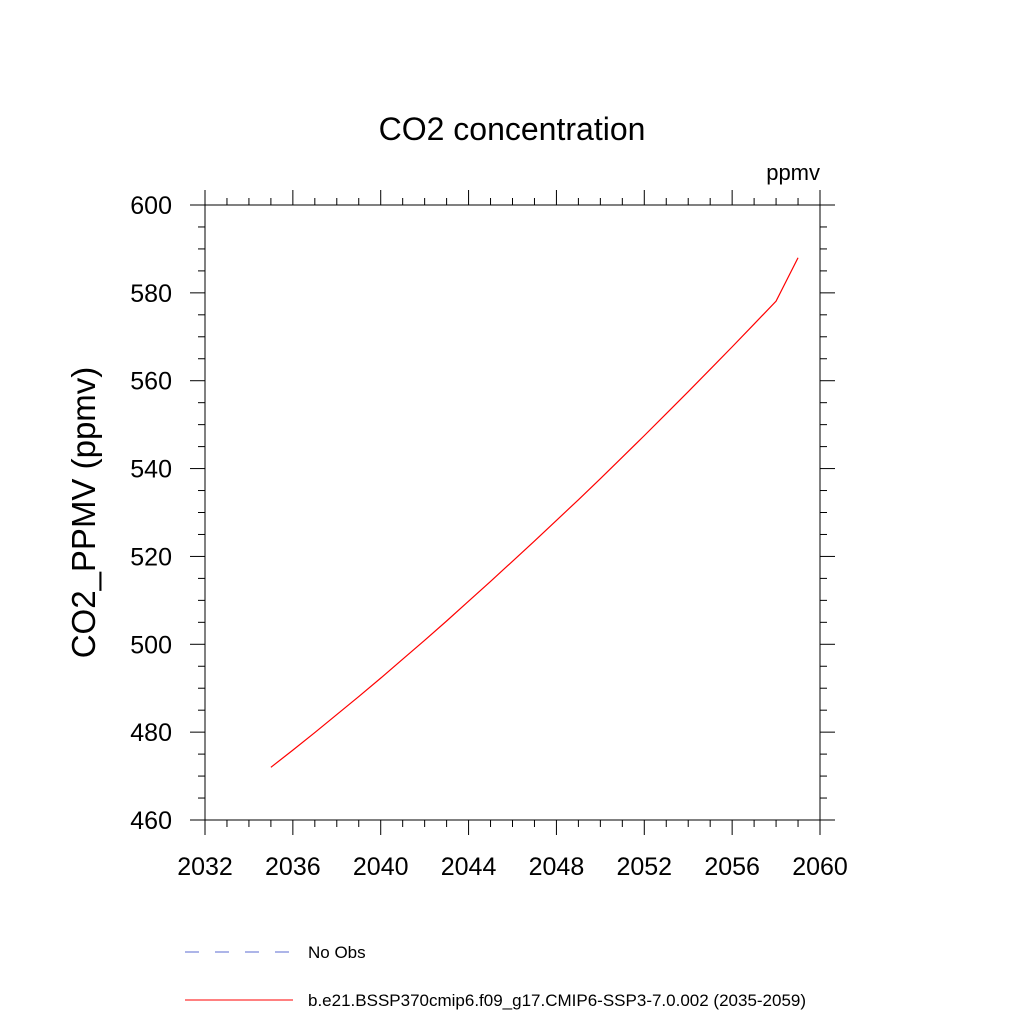  What do you see at coordinates (151, 557) in the screenshot?
I see `y-tick-label: 520` at bounding box center [151, 557].